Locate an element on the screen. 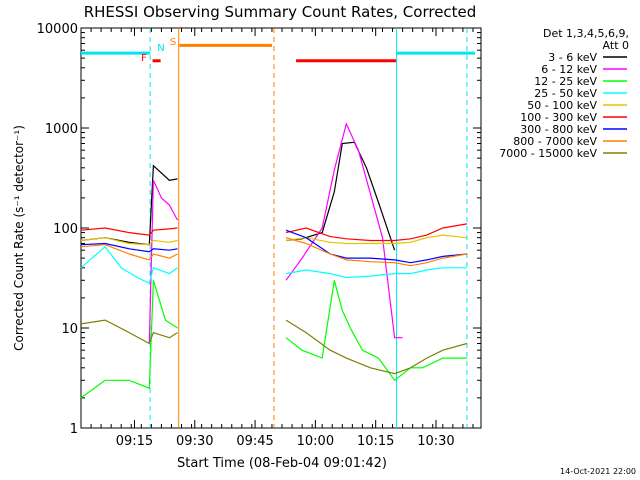 The height and width of the screenshot is (480, 640). legend-header: Det 1,3,4,5,6,9, is located at coordinates (586, 33).